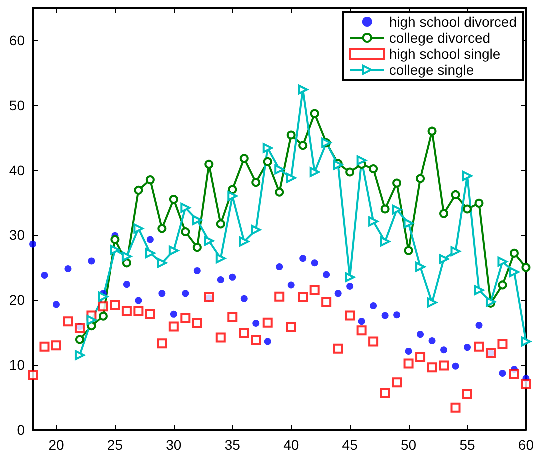 The height and width of the screenshot is (452, 537). Describe the element at coordinates (17, 235) in the screenshot. I see `y-tick-label: 30` at that location.